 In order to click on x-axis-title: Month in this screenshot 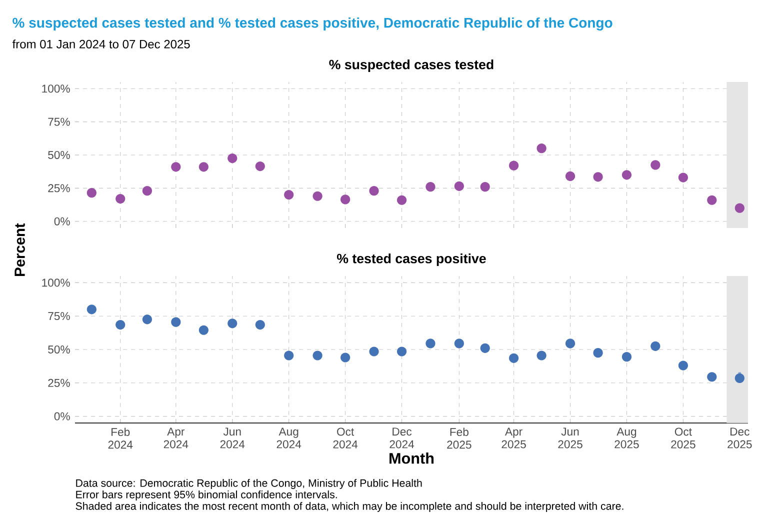, I will do `click(412, 458)`.